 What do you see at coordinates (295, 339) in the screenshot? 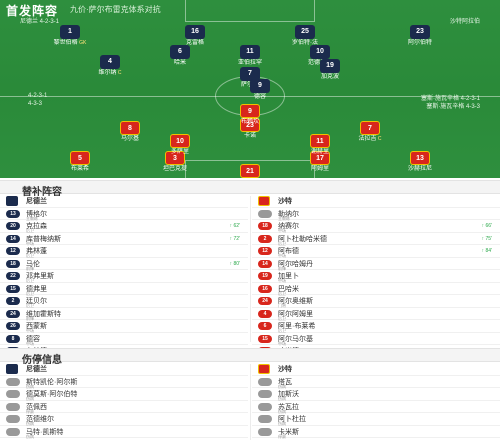
I see `player-name: 阿尔马尔基` at bounding box center [295, 339].